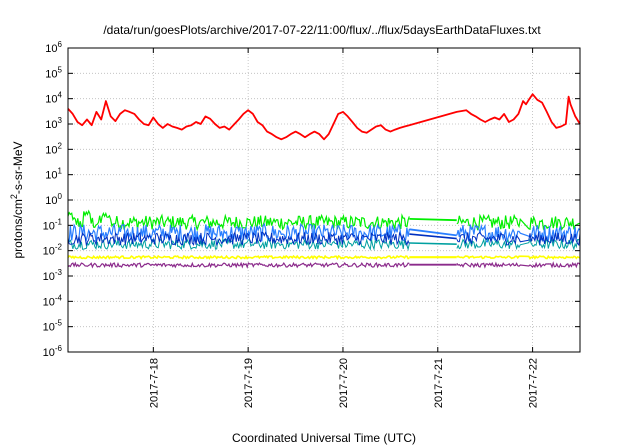 The image size is (640, 448). I want to click on y-axis-label-sup: 2, so click(14, 196).